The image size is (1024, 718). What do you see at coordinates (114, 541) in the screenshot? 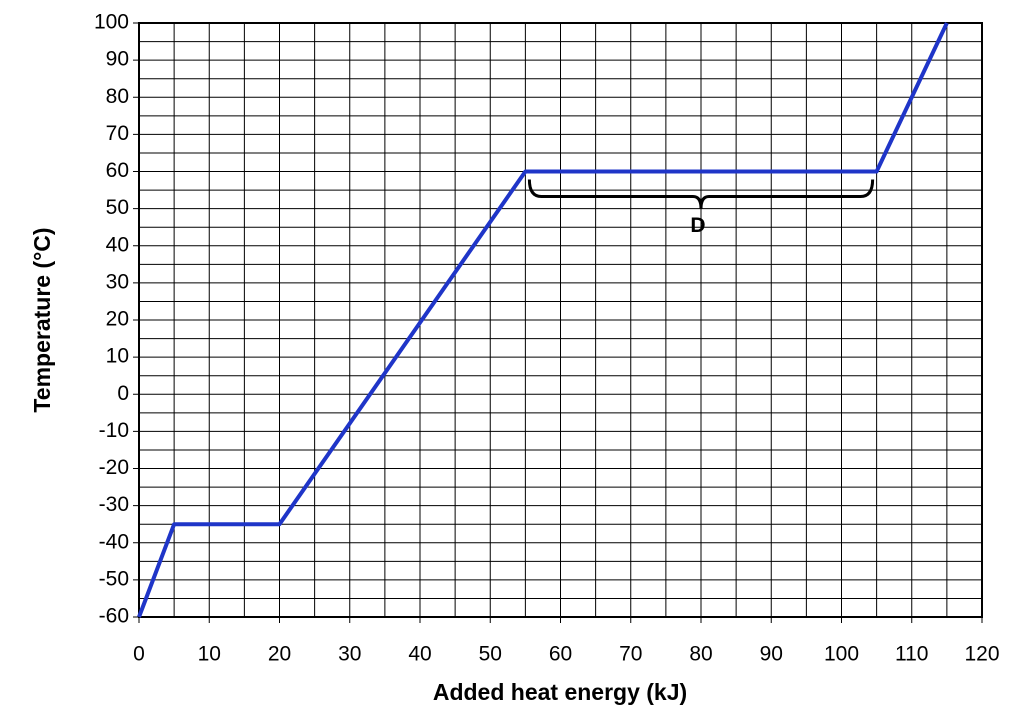
I see `y-tick-label: -40` at bounding box center [114, 541].